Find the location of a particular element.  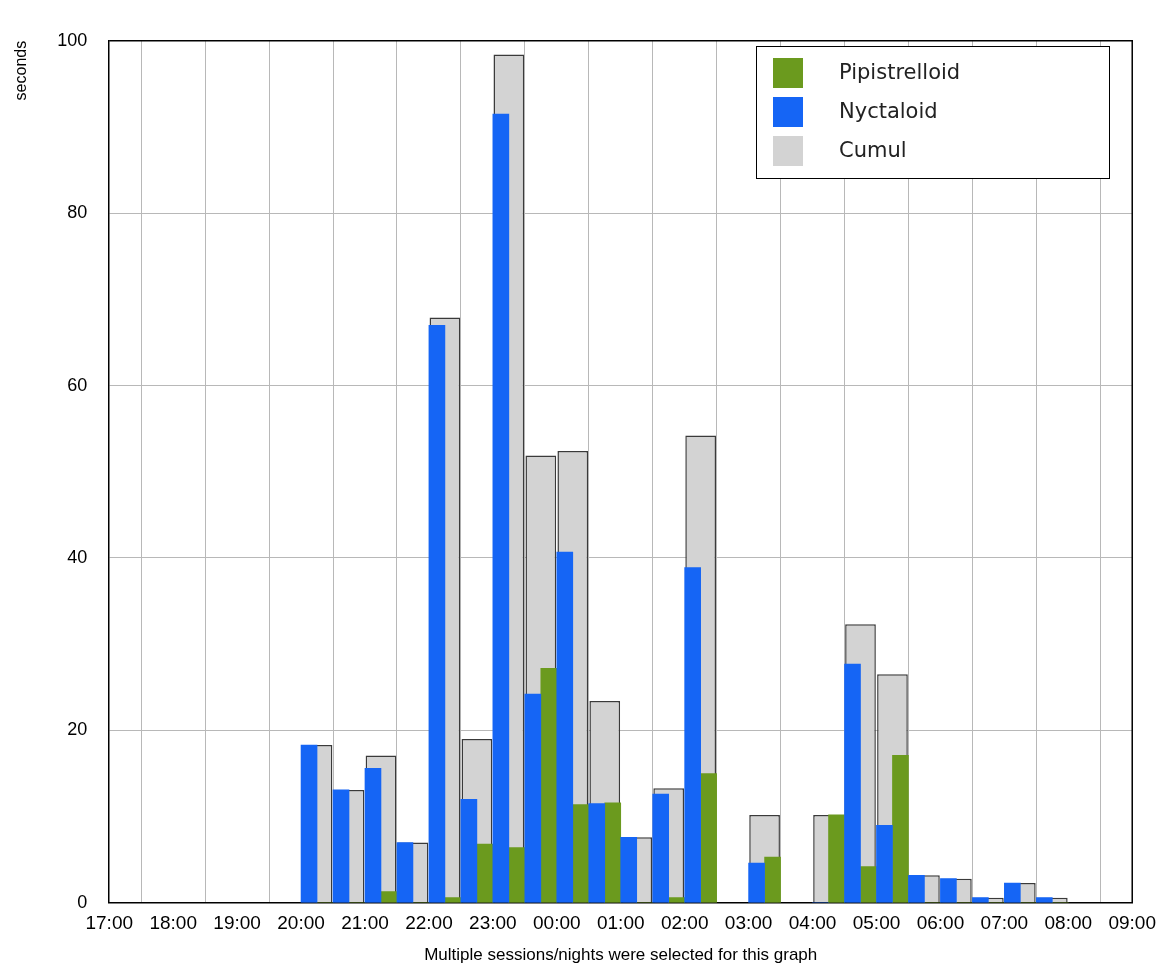

x-tick-label: 06:00 is located at coordinates (940, 923).